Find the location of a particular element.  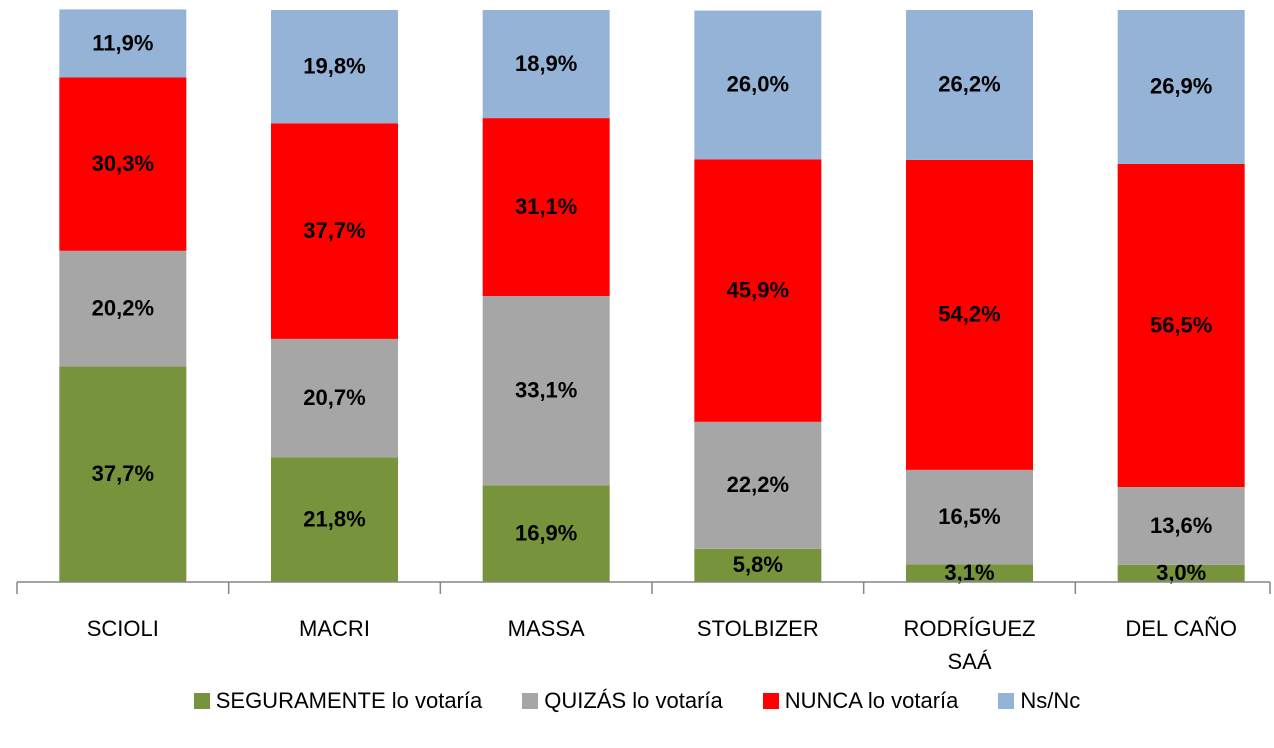

legend-item: SEGURAMENTE lo votaría is located at coordinates (338, 701).